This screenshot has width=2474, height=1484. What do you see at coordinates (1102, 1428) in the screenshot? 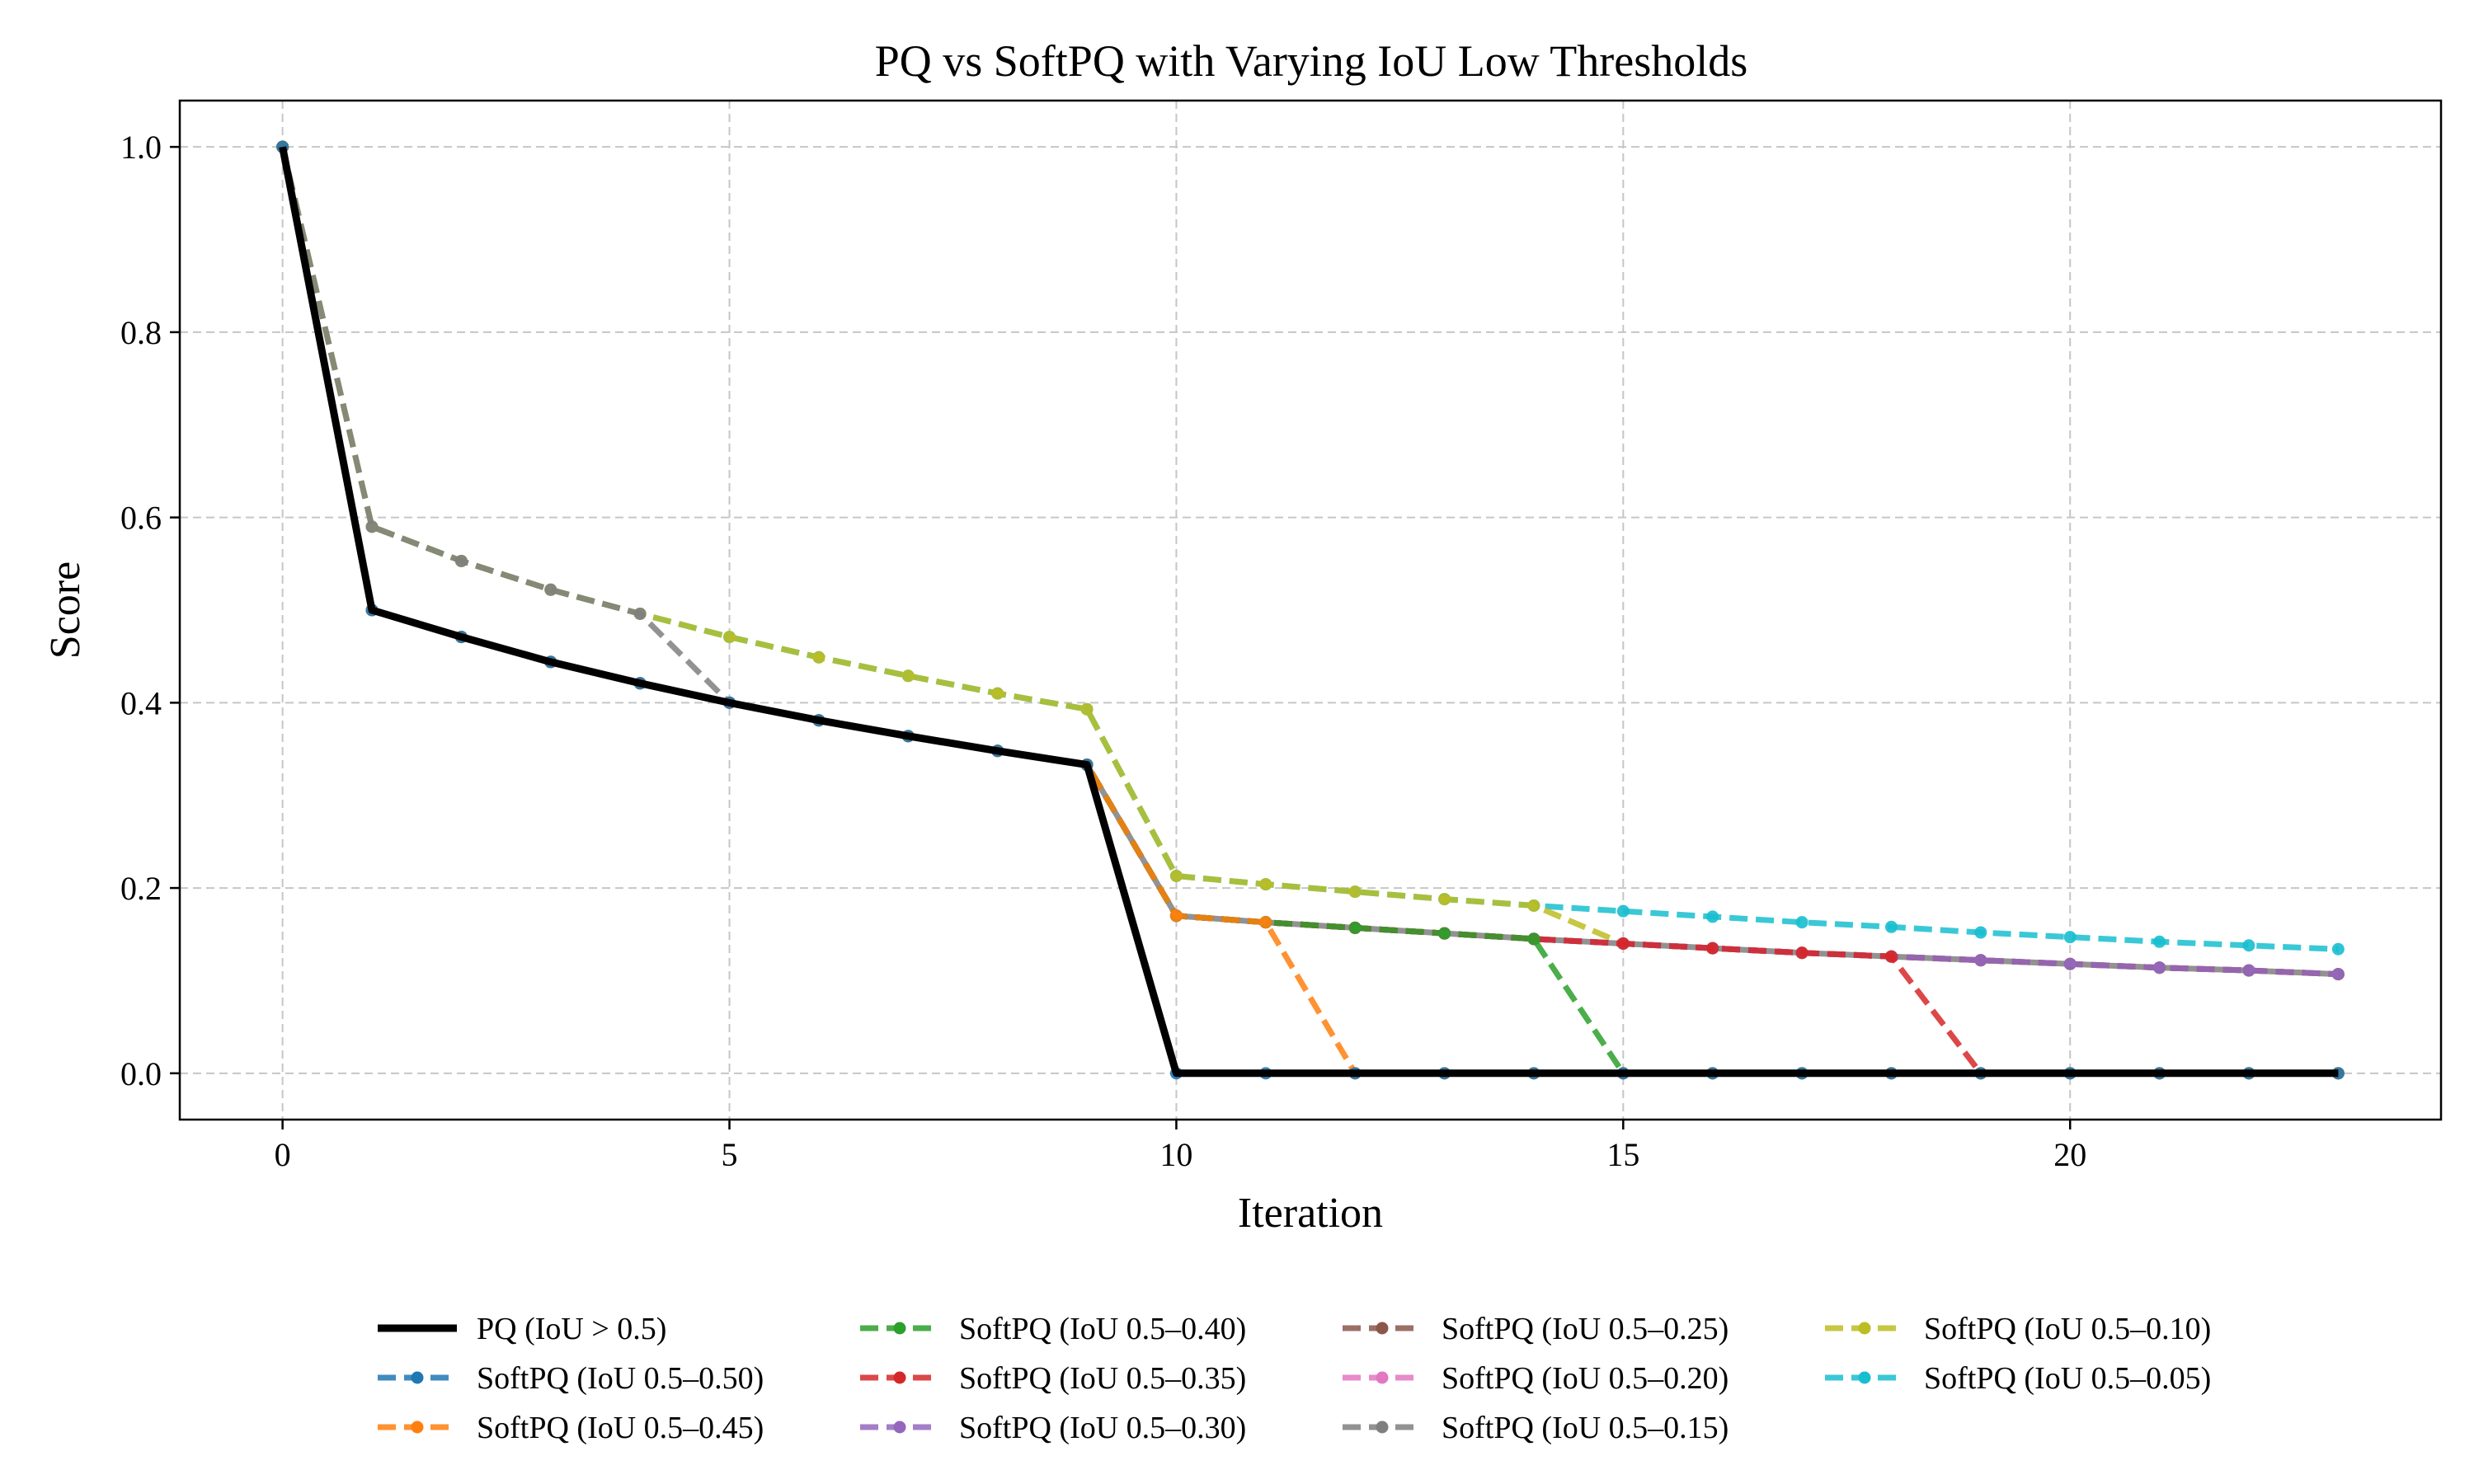
I see `legend-label: SoftPQ (IoU 0.5–0.30)` at bounding box center [1102, 1428].